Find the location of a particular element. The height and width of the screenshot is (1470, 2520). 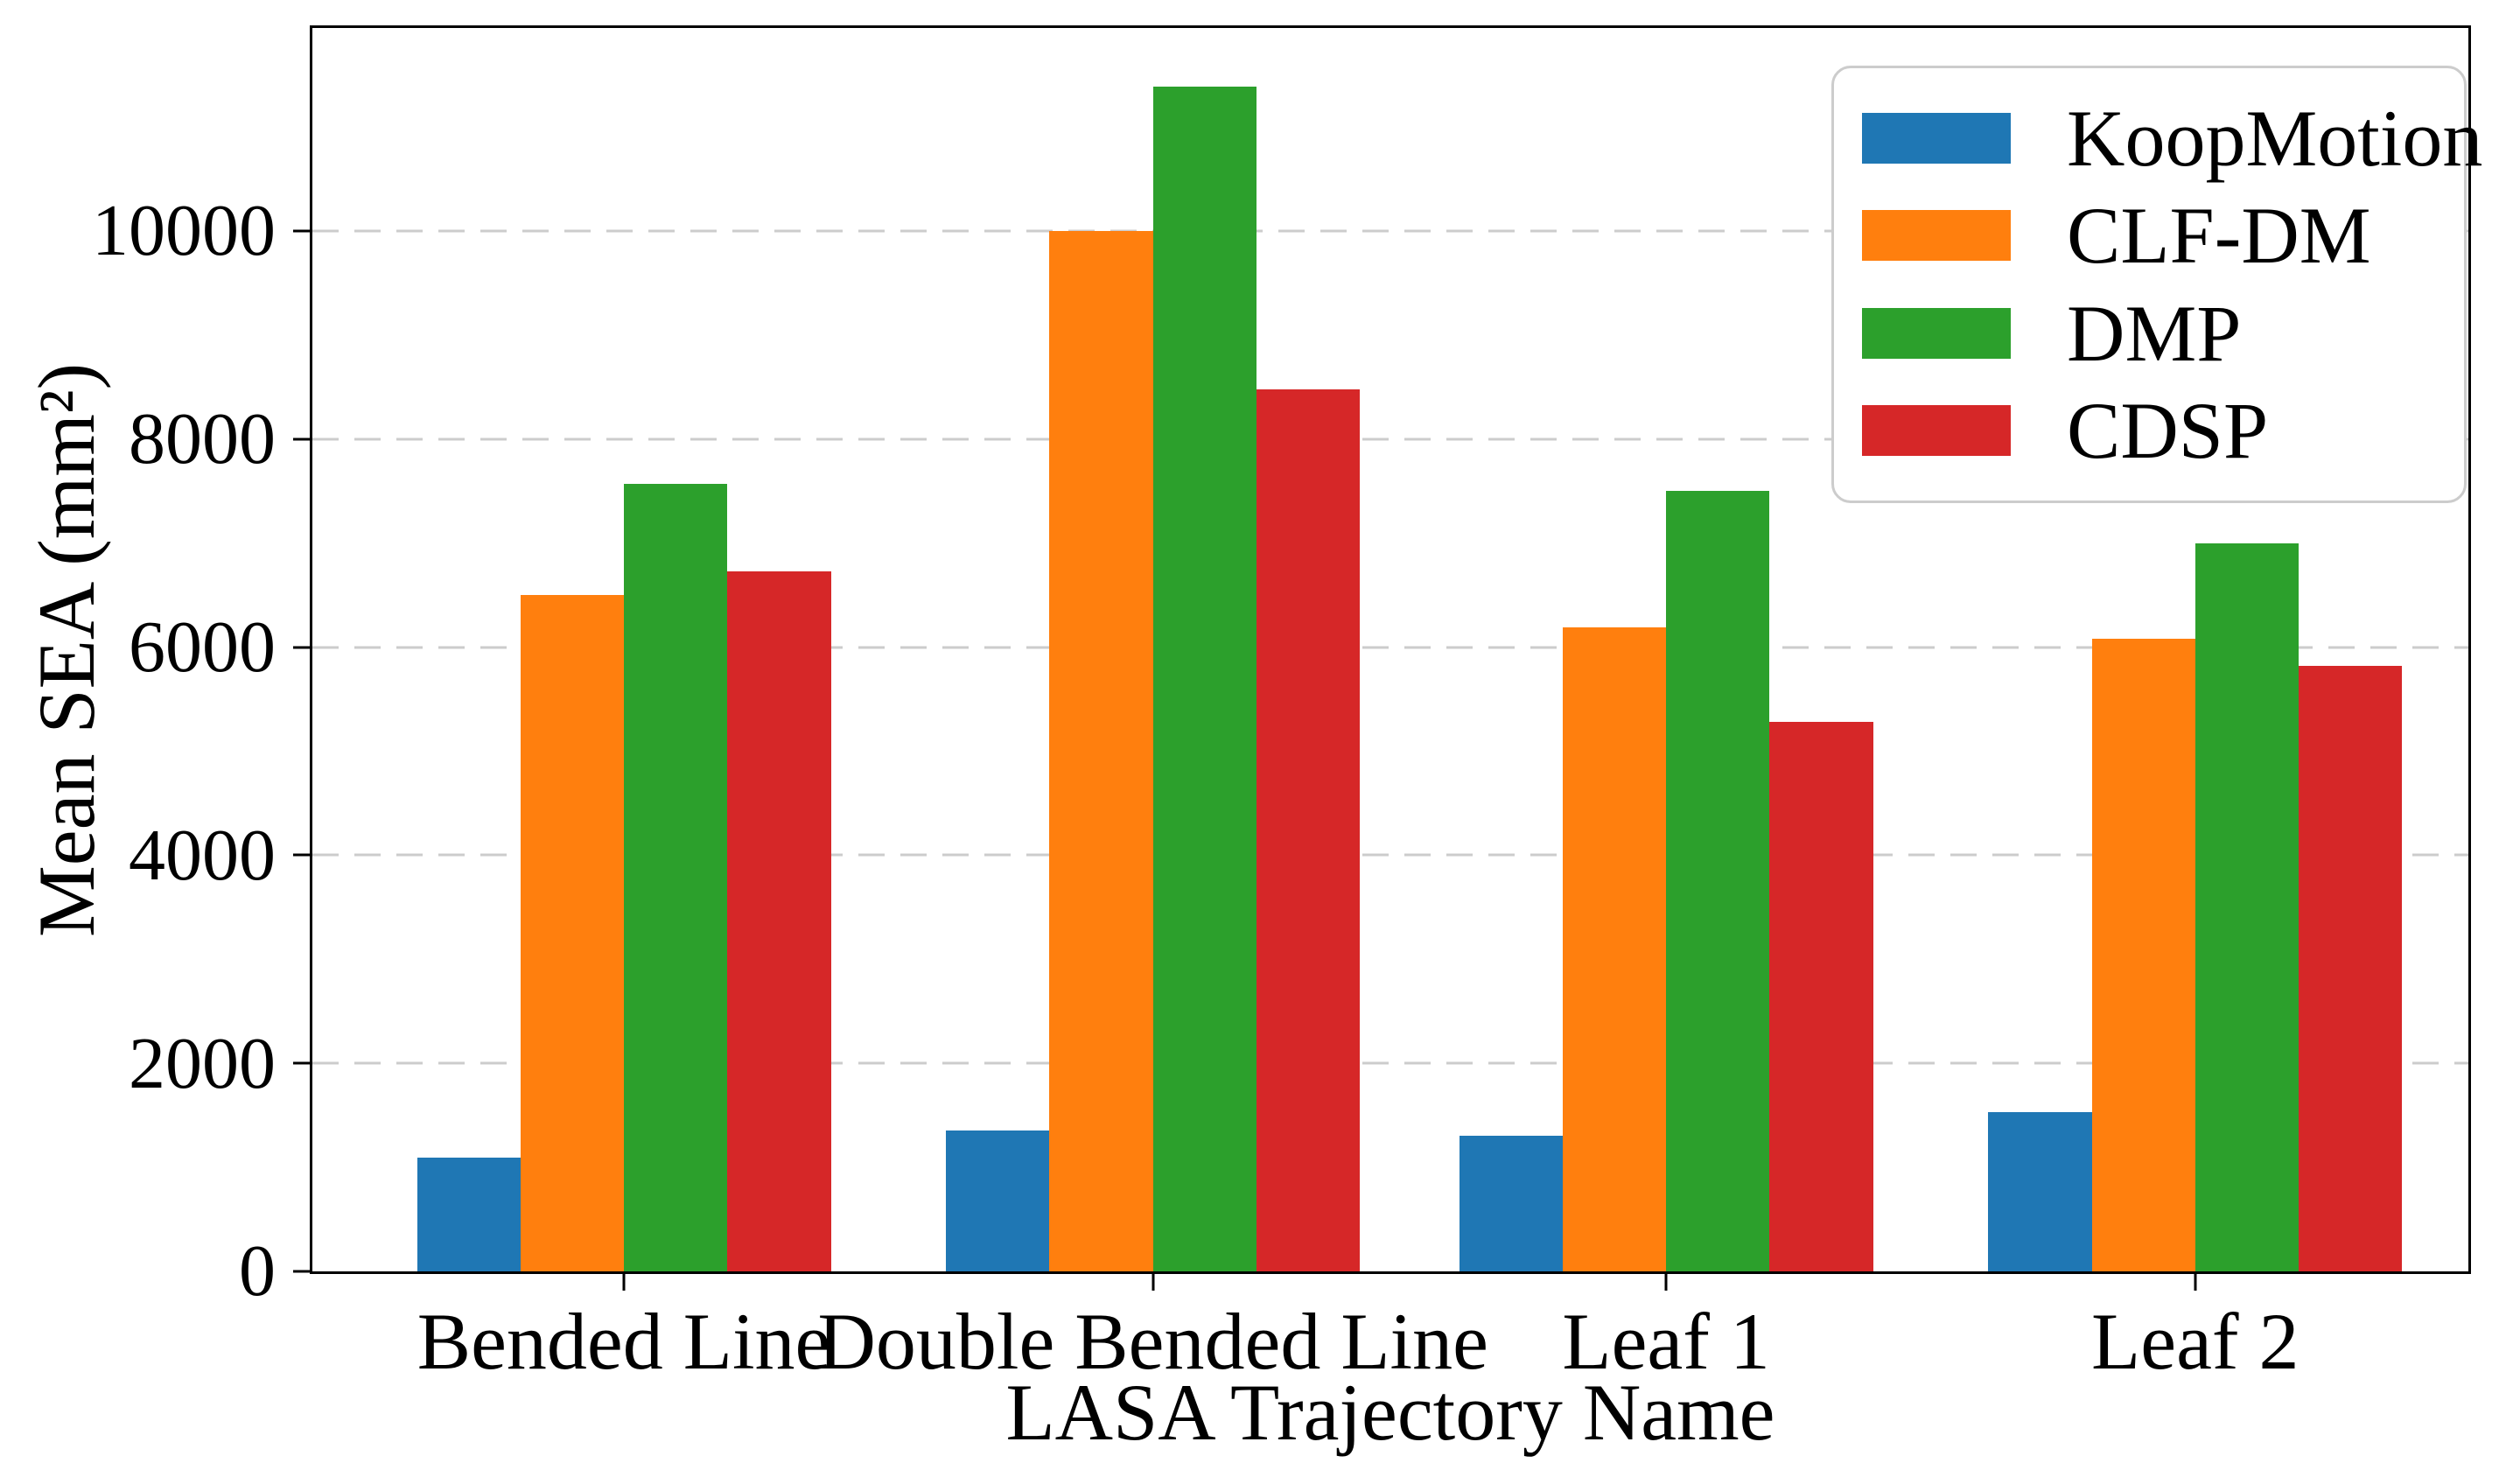

y-tick-label: 0 is located at coordinates (257, 1271).